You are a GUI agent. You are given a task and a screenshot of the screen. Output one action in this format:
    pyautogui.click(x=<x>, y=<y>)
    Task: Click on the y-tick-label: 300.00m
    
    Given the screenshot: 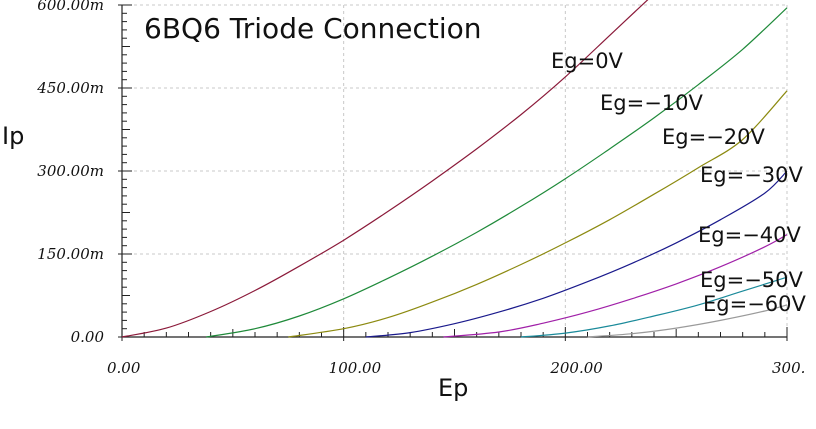 What is the action you would take?
    pyautogui.click(x=70, y=171)
    